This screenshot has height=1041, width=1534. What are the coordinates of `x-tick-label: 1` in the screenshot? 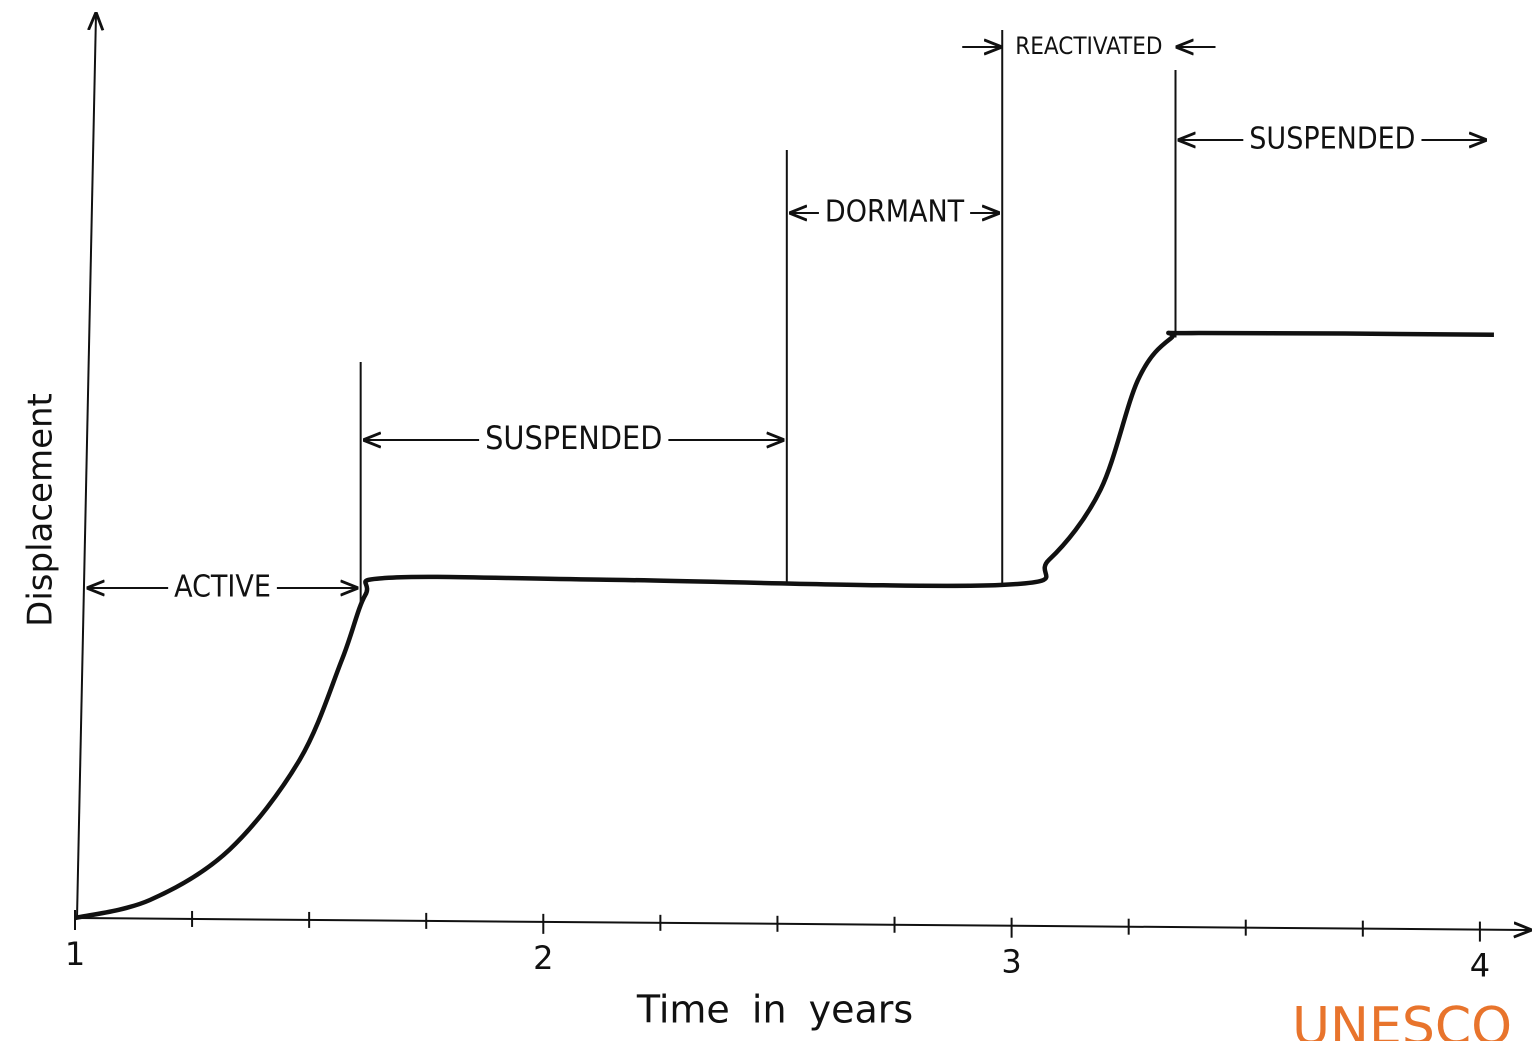 It's located at (75, 954).